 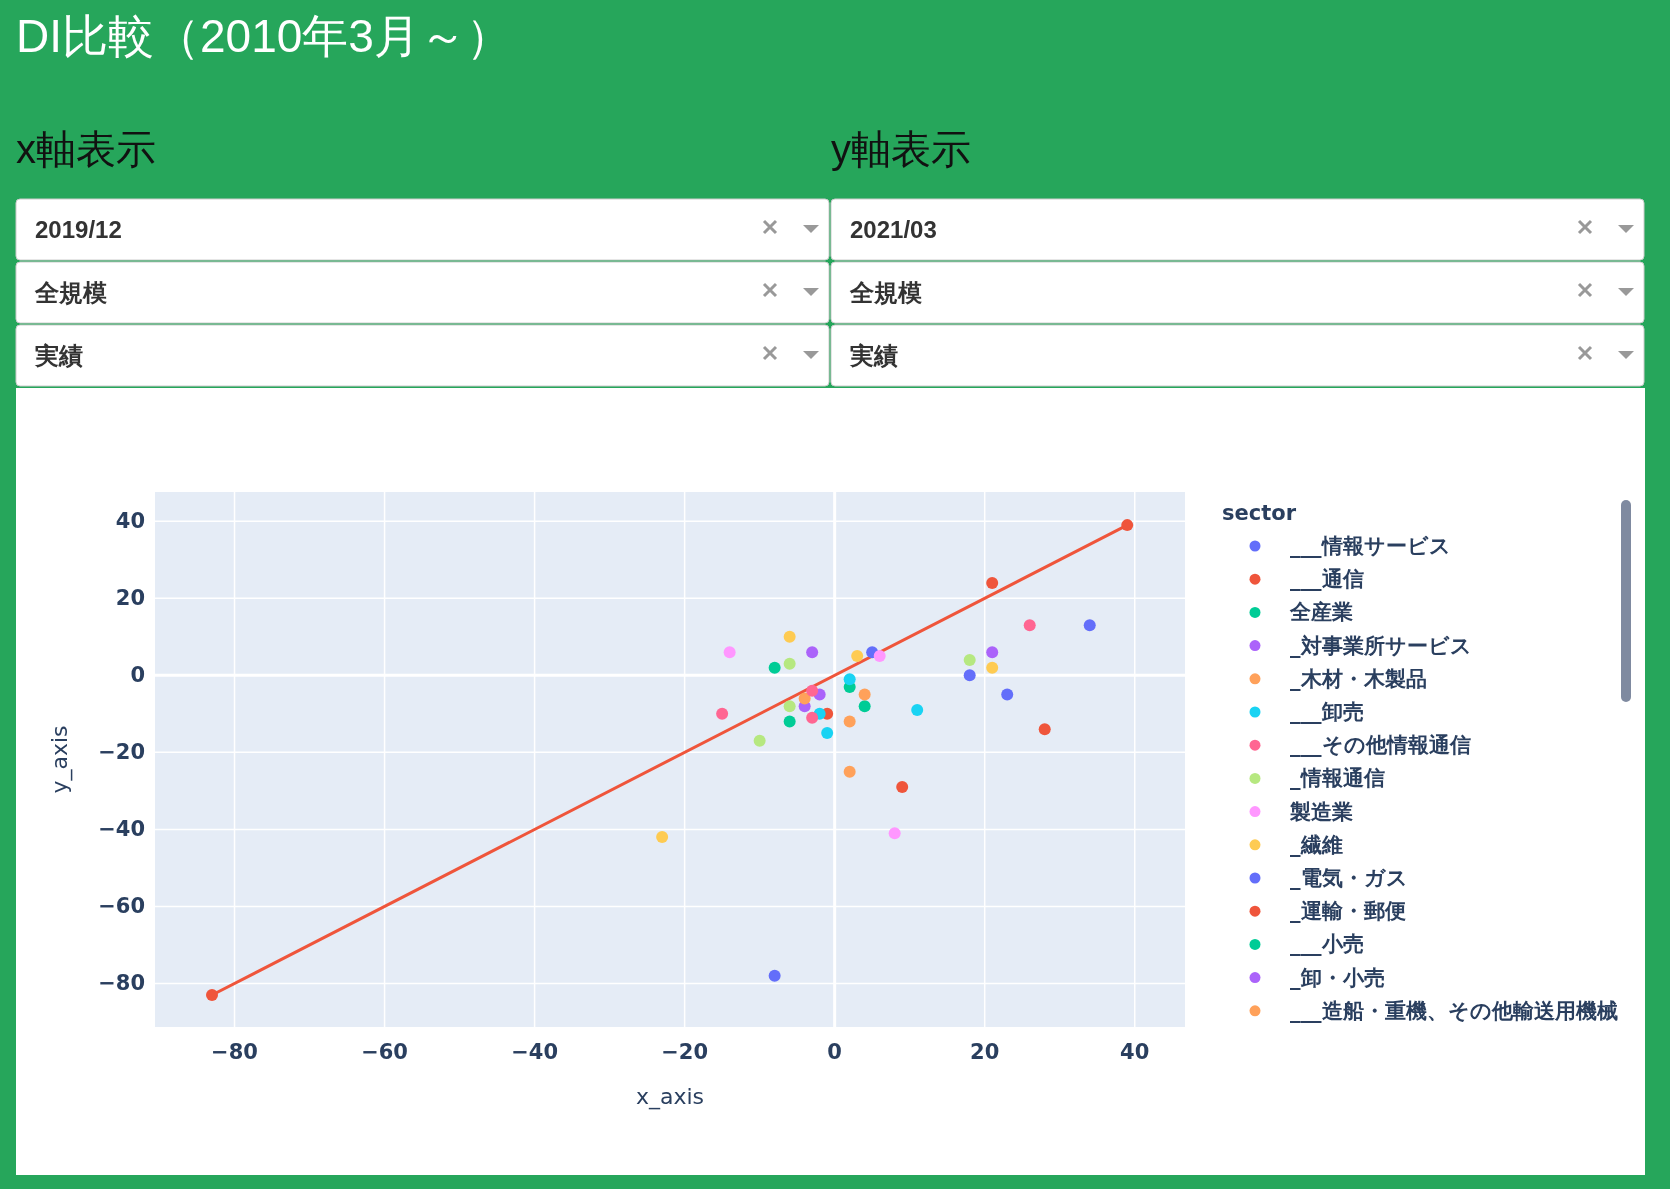 I want to click on x-tick-label: −60, so click(x=384, y=1052).